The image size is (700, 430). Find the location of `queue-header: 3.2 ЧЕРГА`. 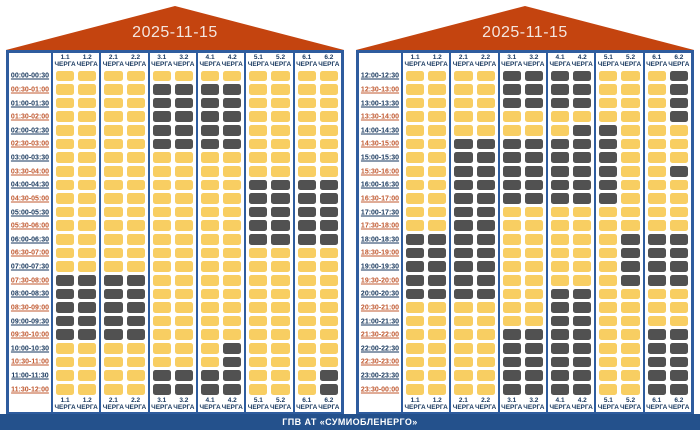

queue-header: 3.2 ЧЕРГА is located at coordinates (184, 404).